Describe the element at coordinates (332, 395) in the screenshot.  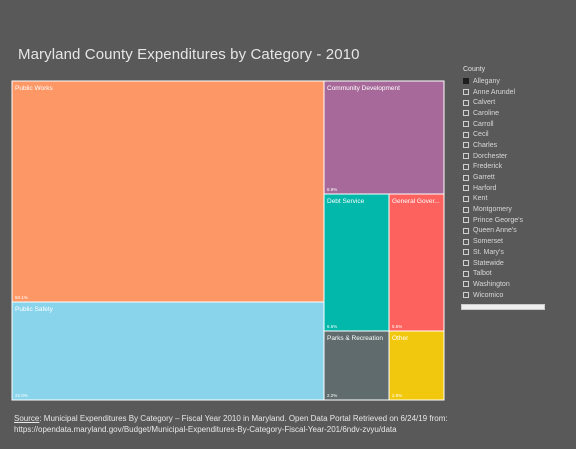
I see `tile-value-parks-recreation: 2.2%` at that location.